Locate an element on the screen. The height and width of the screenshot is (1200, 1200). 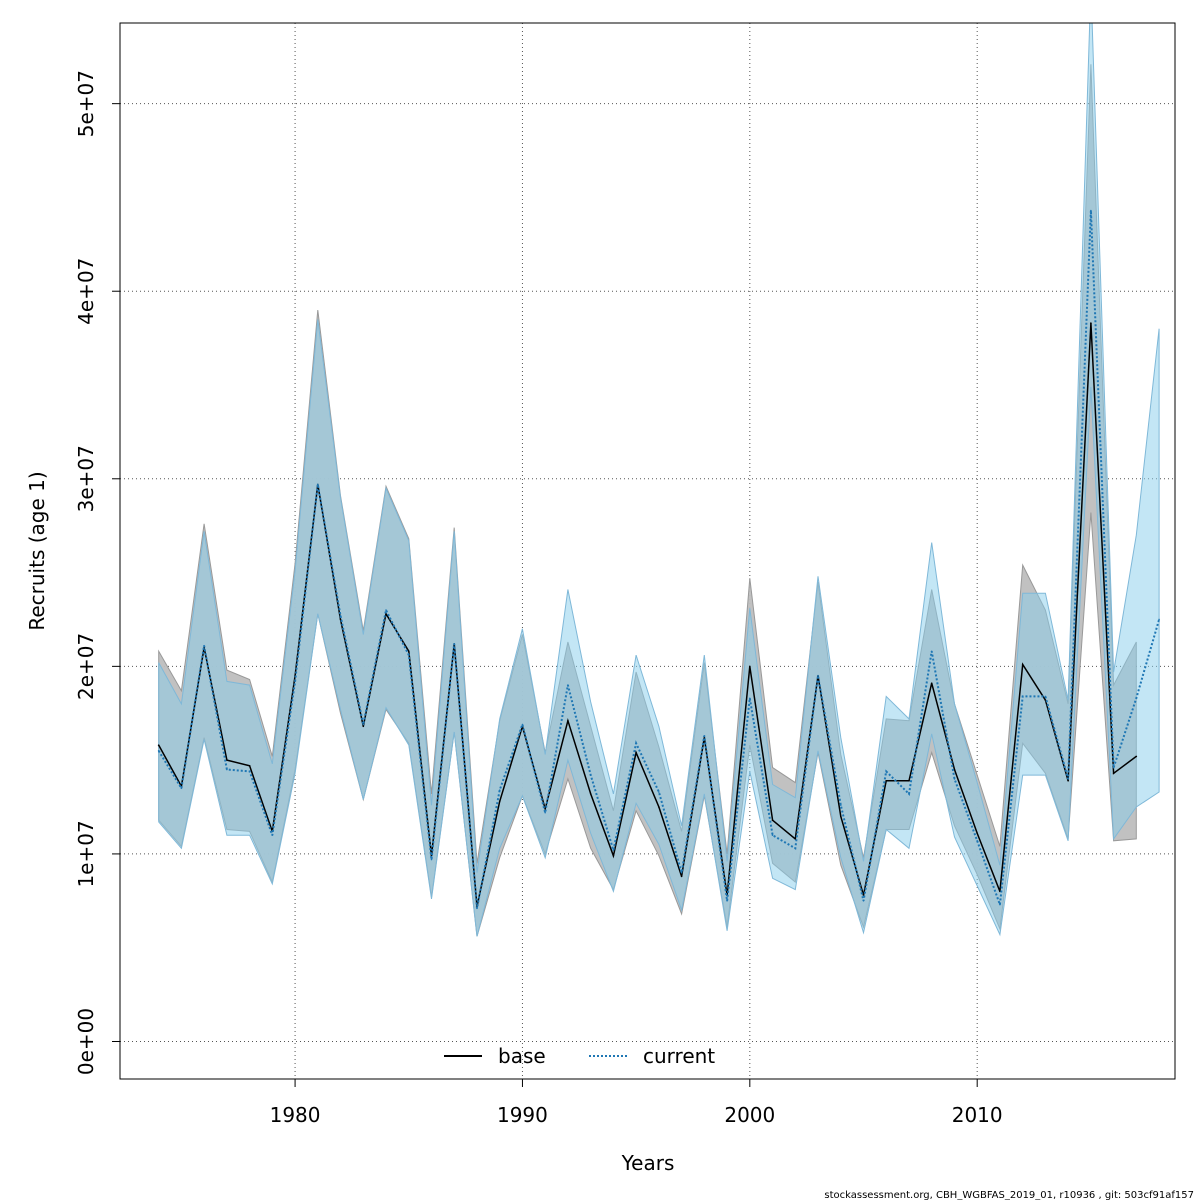
x-tick-label: 1980 is located at coordinates (295, 1115).